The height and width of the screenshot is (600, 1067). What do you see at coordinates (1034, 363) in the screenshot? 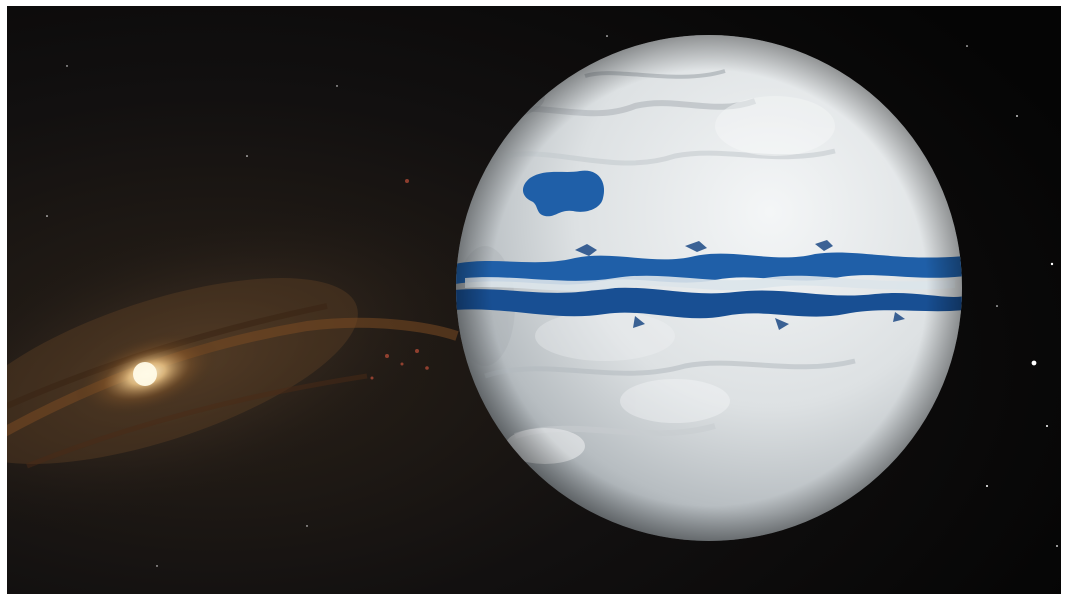
I see `bright-star` at bounding box center [1034, 363].